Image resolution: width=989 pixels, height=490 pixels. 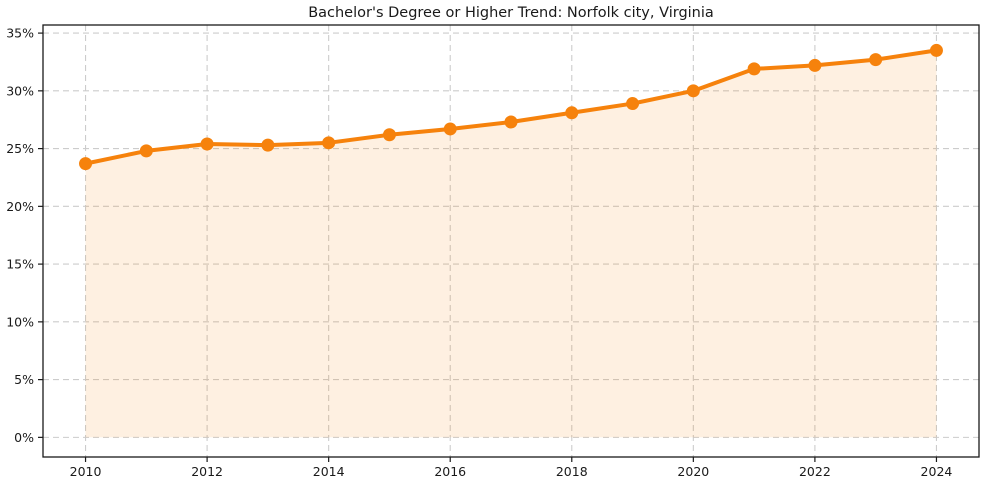 What do you see at coordinates (207, 471) in the screenshot?
I see `x-tick-label: 2012` at bounding box center [207, 471].